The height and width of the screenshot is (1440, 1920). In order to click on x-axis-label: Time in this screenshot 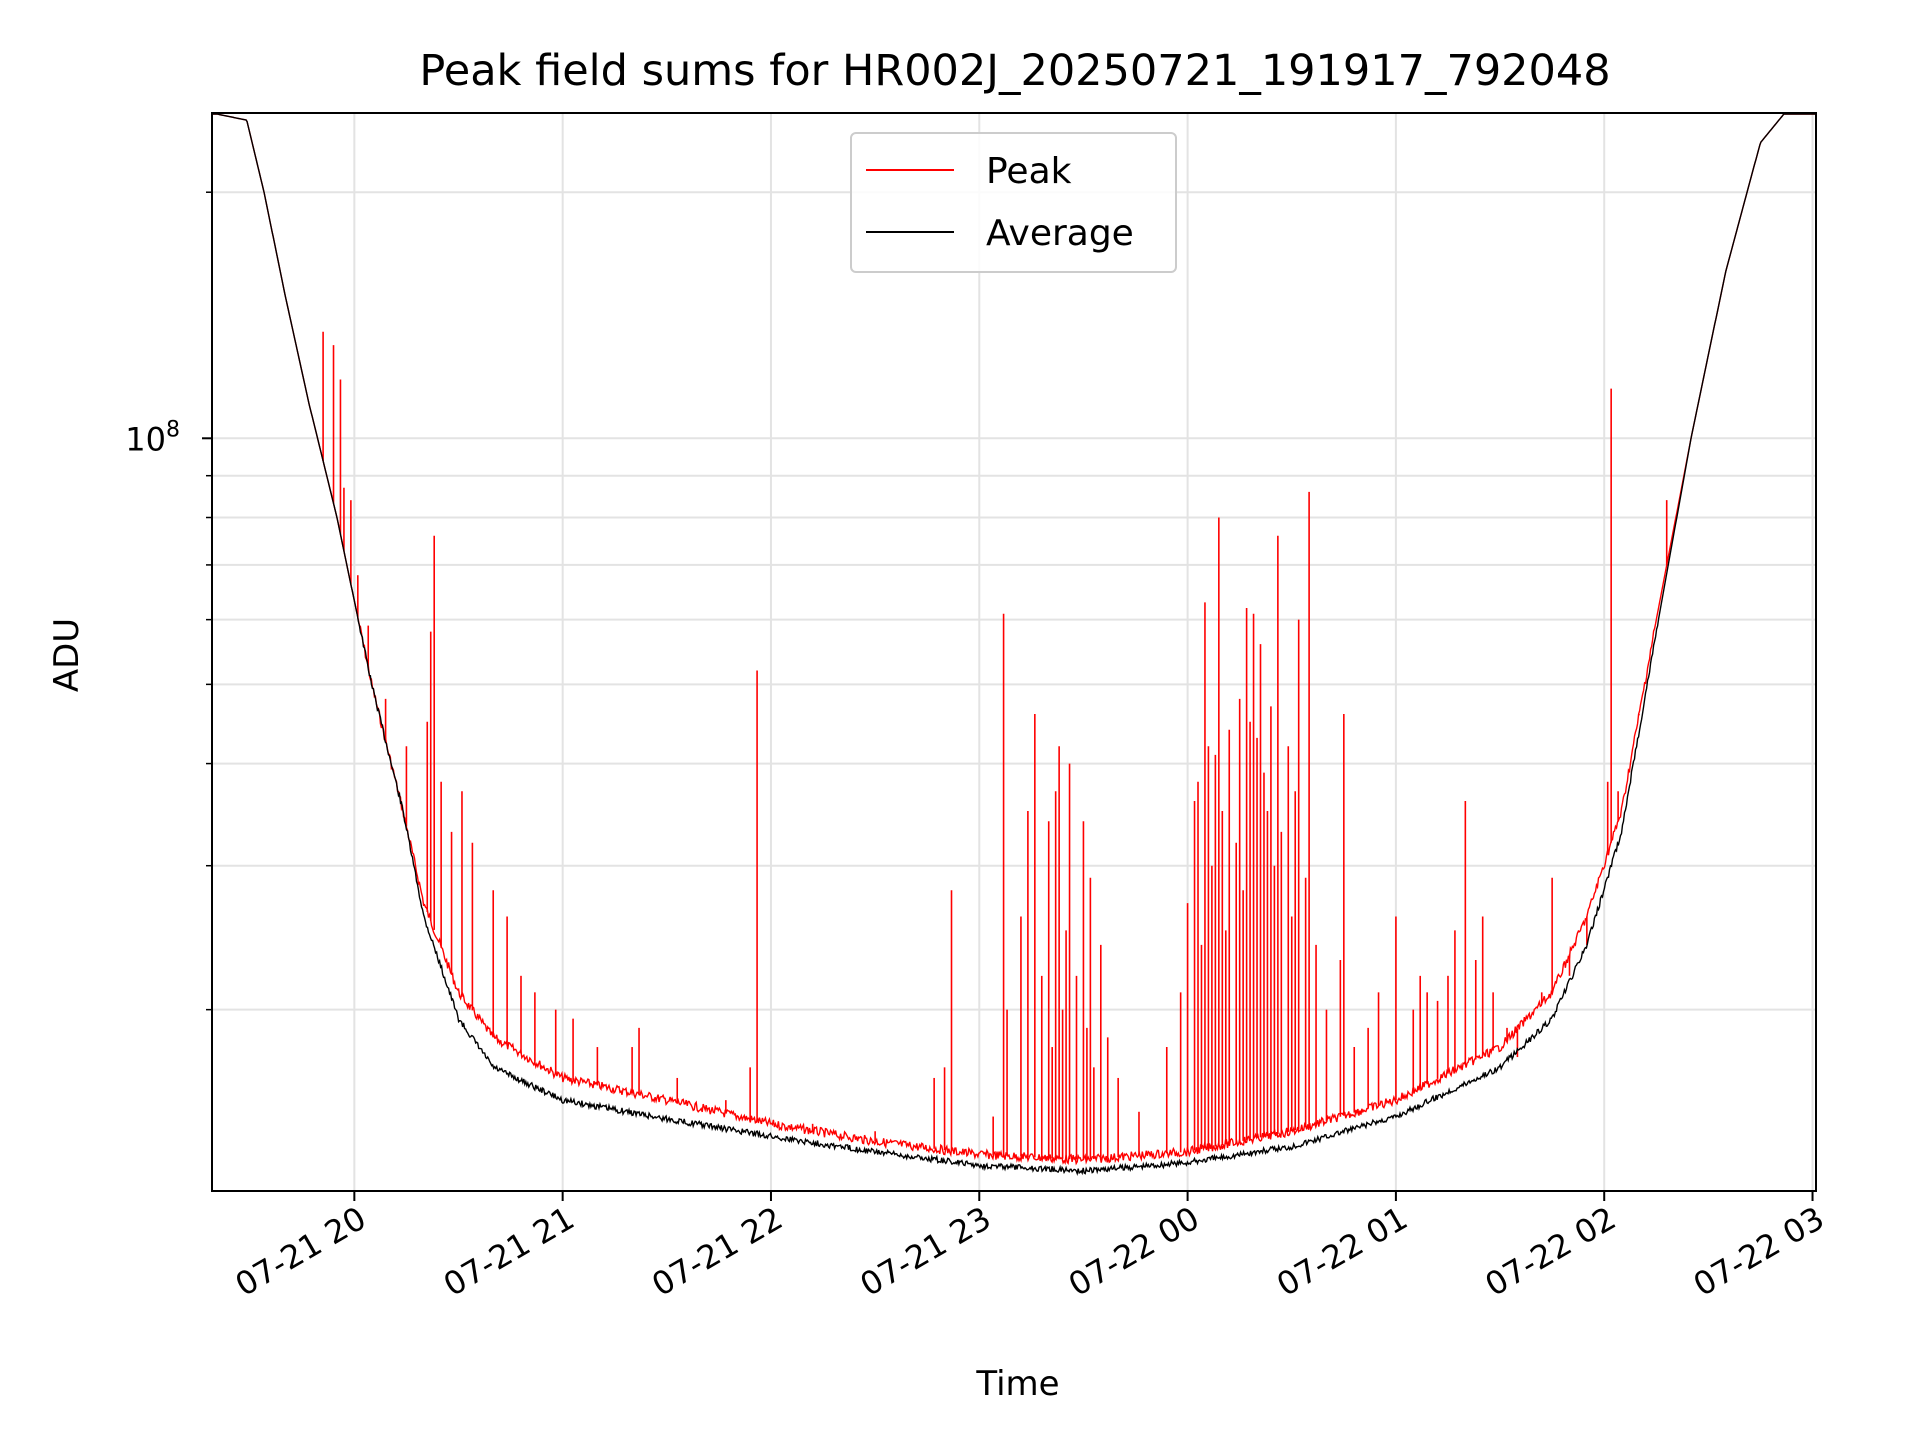, I will do `click(1017, 1384)`.